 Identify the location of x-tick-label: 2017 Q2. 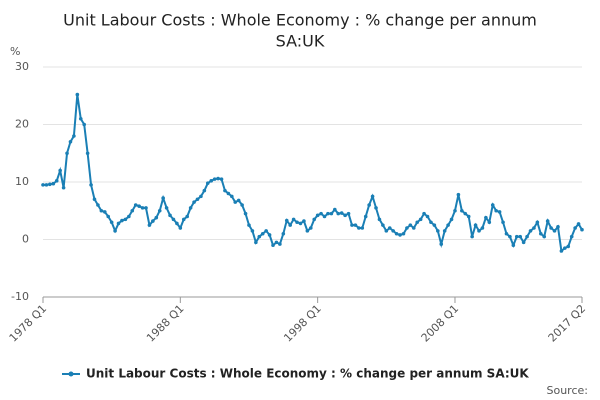
(567, 323).